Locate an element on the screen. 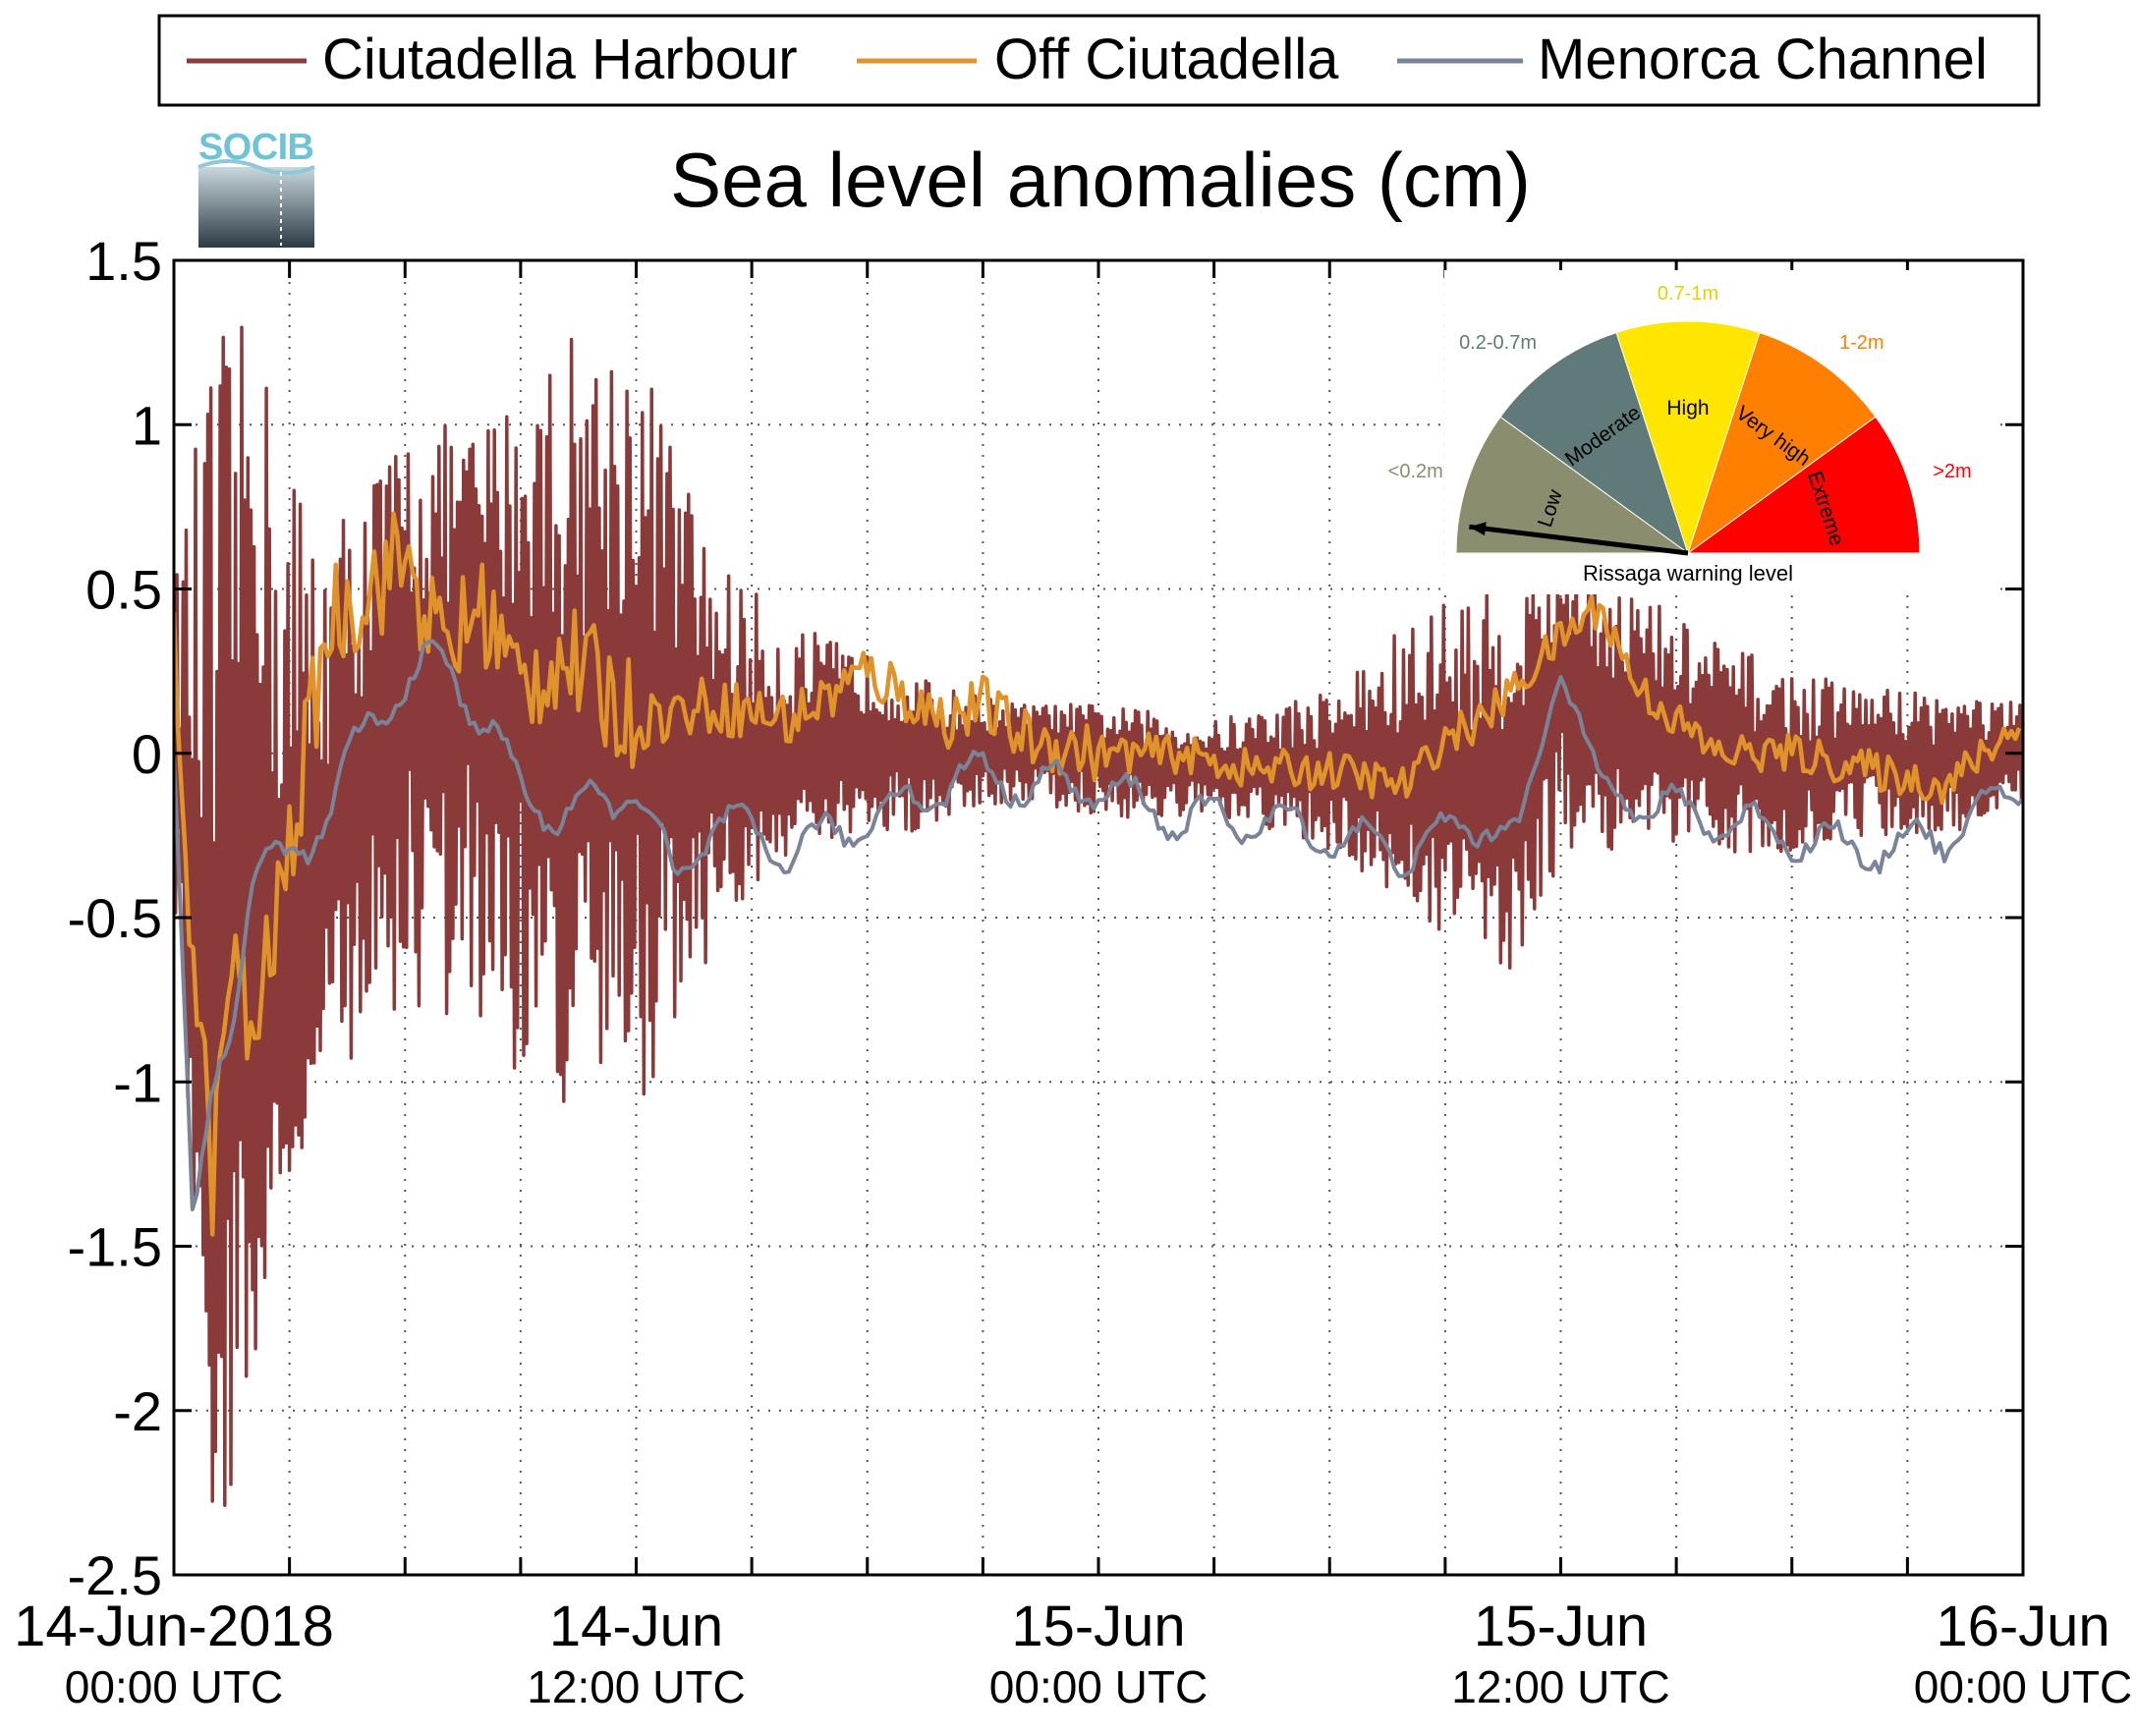 This screenshot has height=1736, width=2137. gauge-segment-very-high is located at coordinates (1782, 443).